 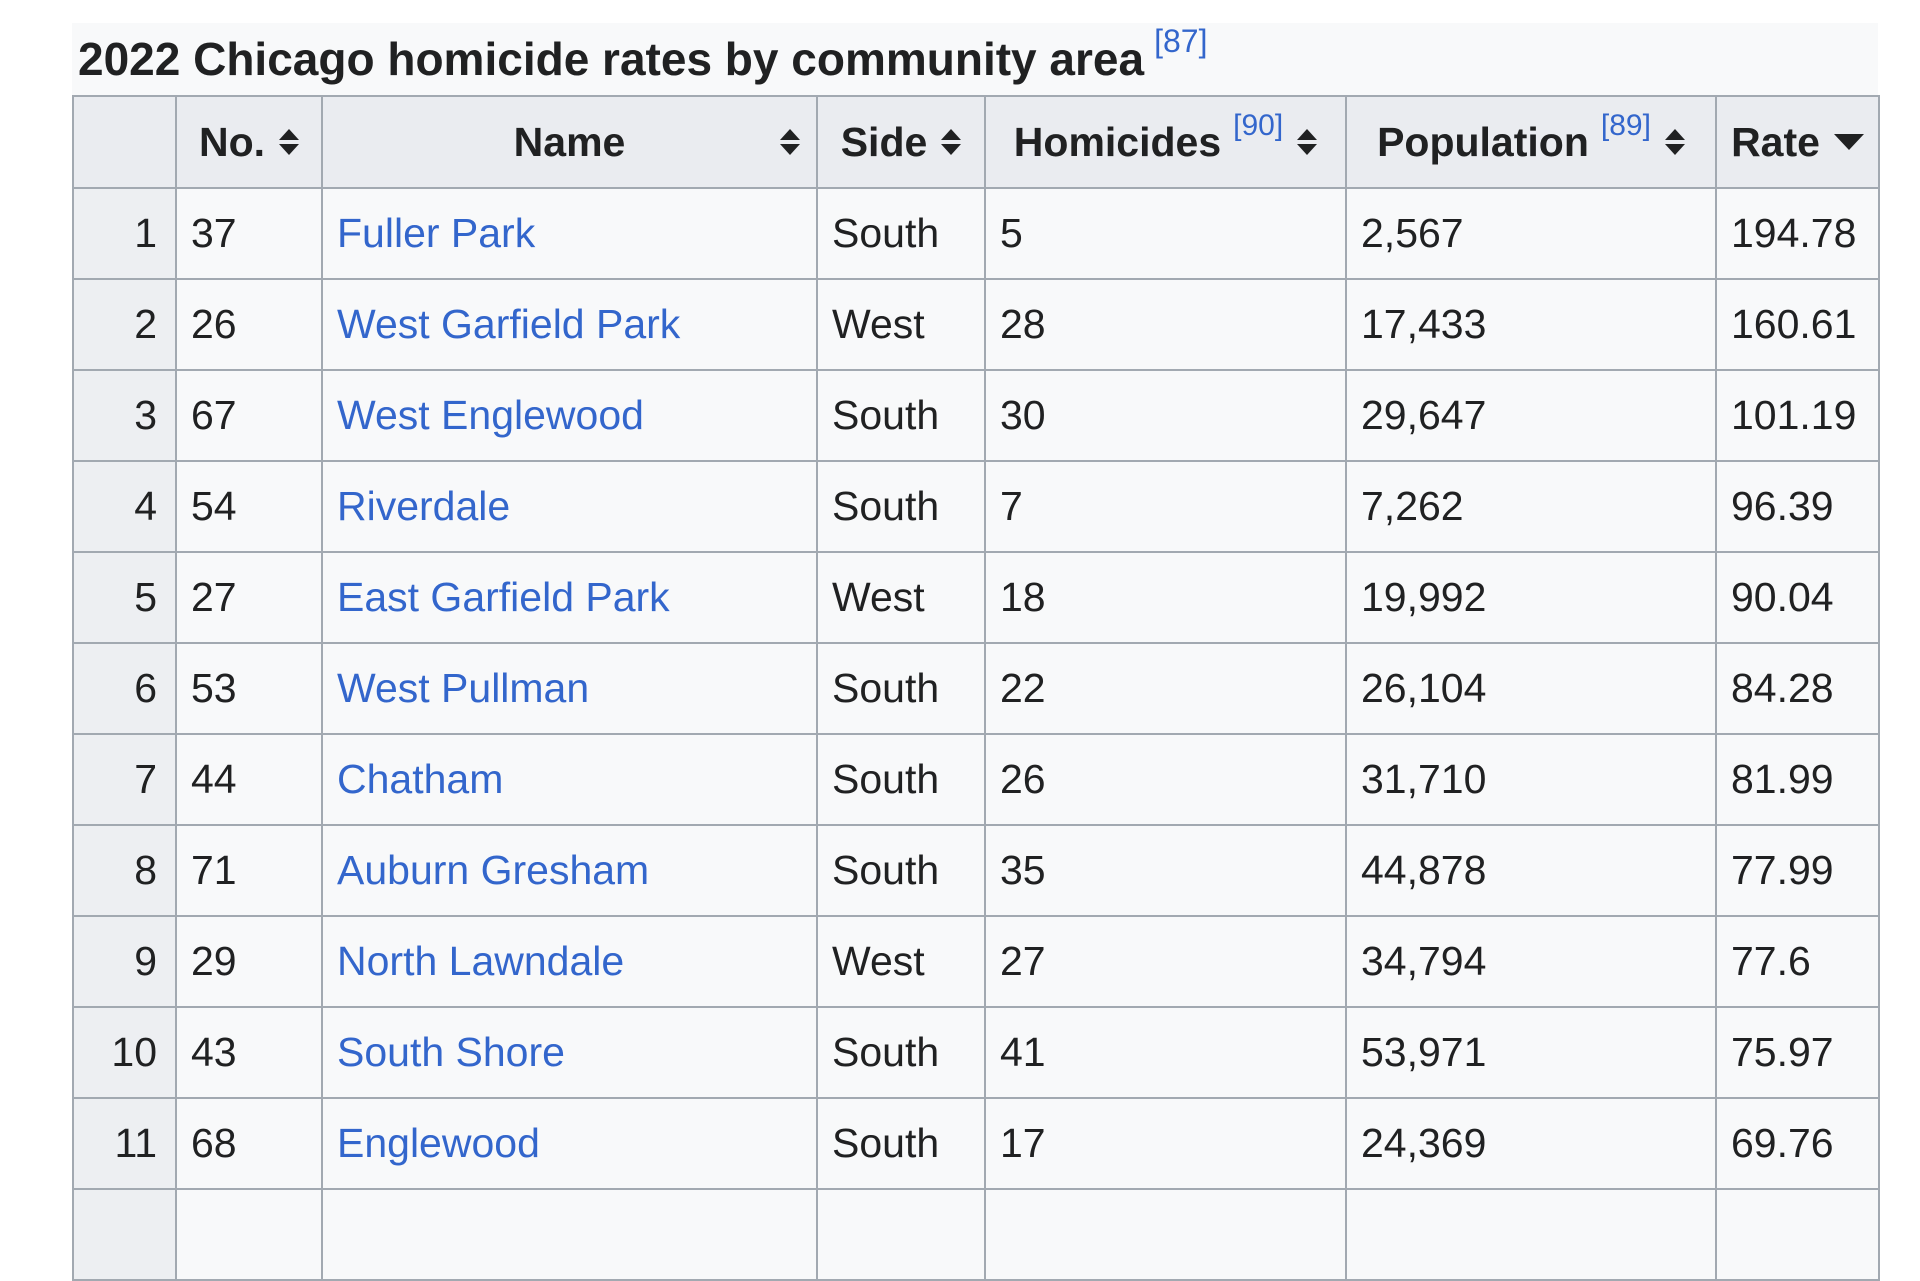 What do you see at coordinates (976, 324) in the screenshot?
I see `table-row: 2 26 West Garfield Park West 28 17,433 160.61` at bounding box center [976, 324].